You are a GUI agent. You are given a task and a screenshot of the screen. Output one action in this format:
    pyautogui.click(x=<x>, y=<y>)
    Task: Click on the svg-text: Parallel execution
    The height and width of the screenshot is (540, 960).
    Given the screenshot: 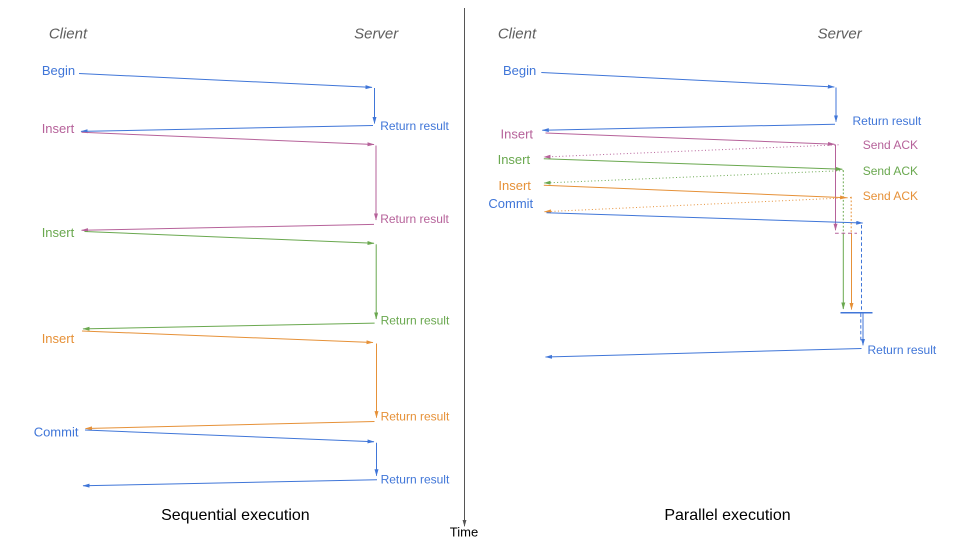 What is the action you would take?
    pyautogui.click(x=727, y=515)
    